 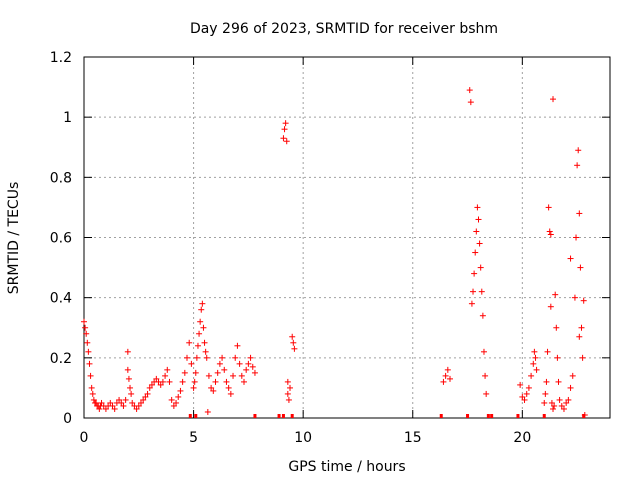 What do you see at coordinates (346, 467) in the screenshot?
I see `x-axis-label: GPS time / hours` at bounding box center [346, 467].